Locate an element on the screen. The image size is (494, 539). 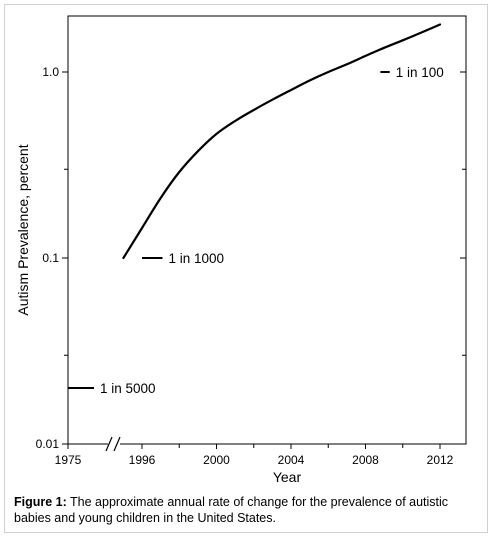
y-tick-label: 0.1 is located at coordinates (50, 258).